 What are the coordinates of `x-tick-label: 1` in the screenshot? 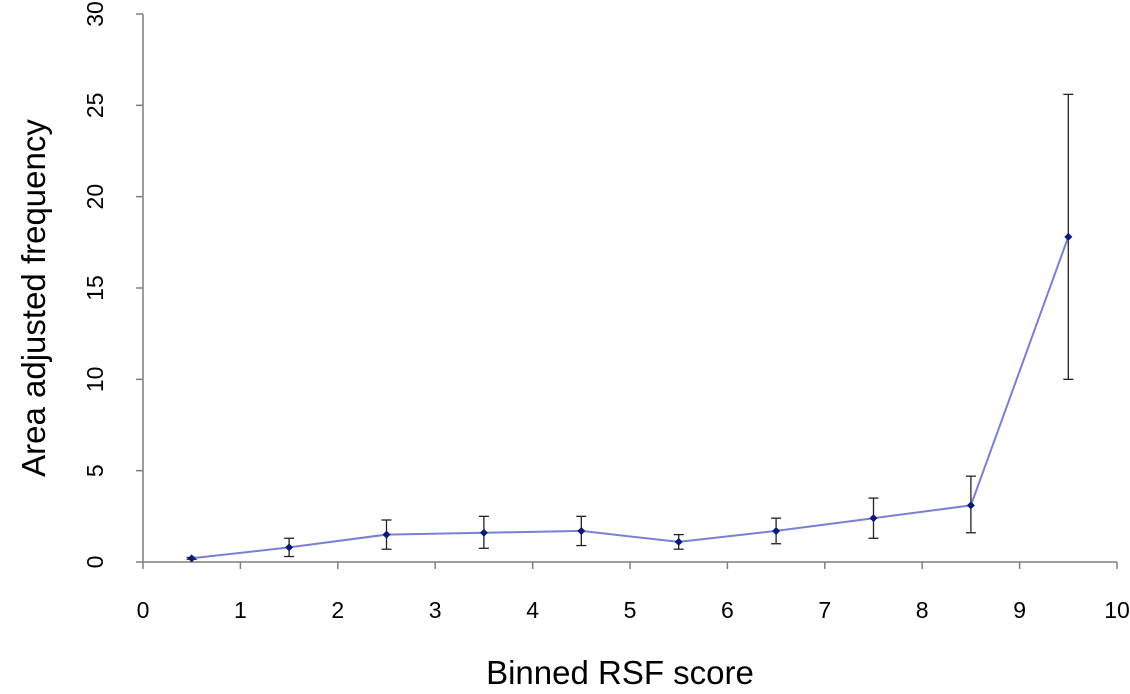 It's located at (240, 610).